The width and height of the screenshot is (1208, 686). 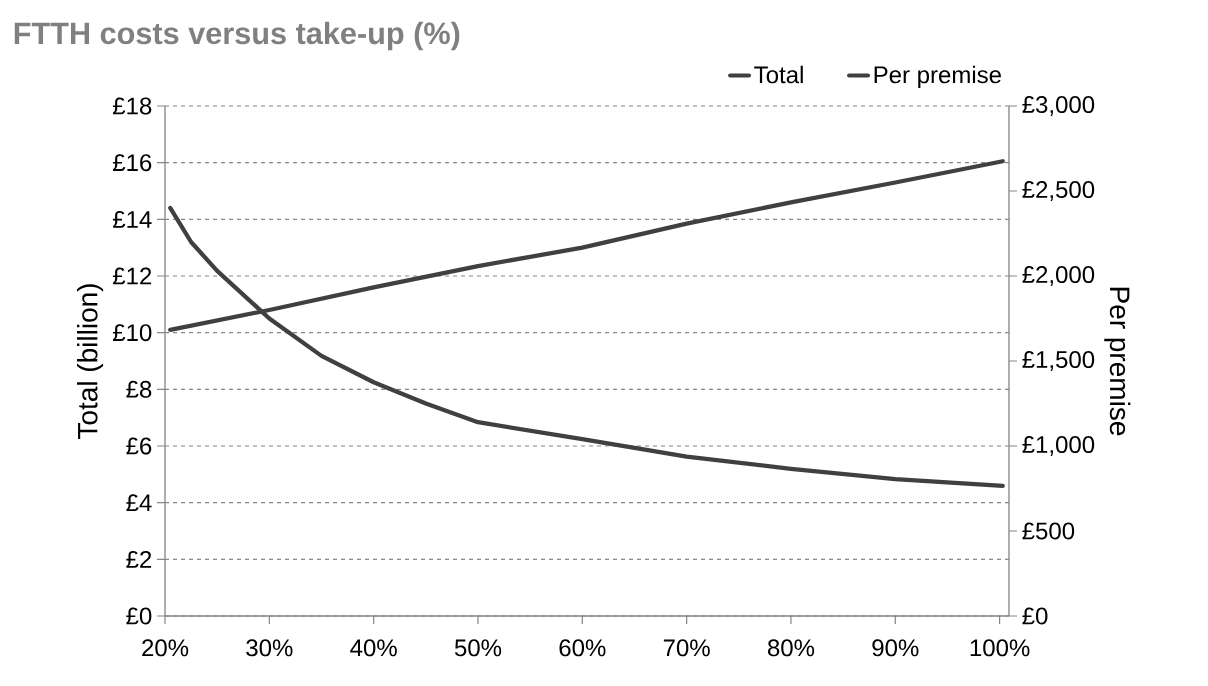 I want to click on y-tick-label: £12, so click(x=132, y=276).